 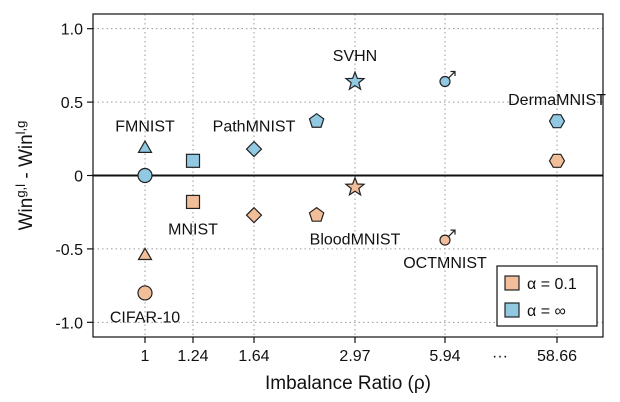 What do you see at coordinates (355, 56) in the screenshot?
I see `annotation-svhn: SVHN` at bounding box center [355, 56].